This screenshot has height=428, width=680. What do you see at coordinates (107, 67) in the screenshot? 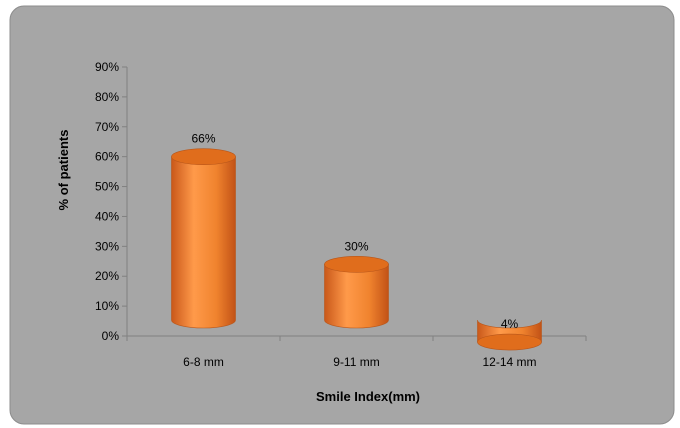
I see `y-tick-label: 90%` at bounding box center [107, 67].